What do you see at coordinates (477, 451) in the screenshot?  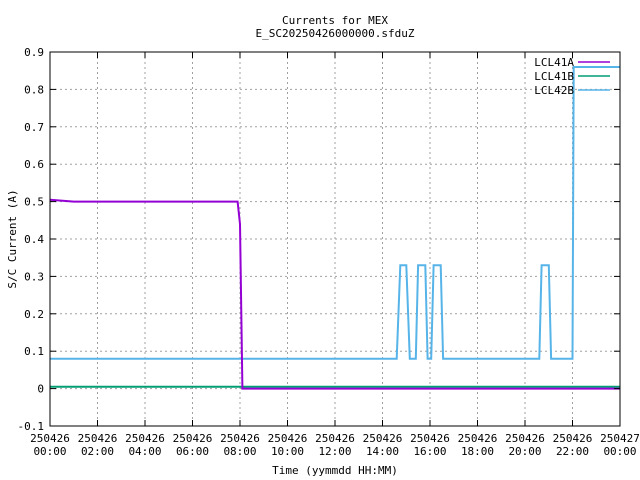 I see `x-tick-label-time: 18:00` at bounding box center [477, 451].